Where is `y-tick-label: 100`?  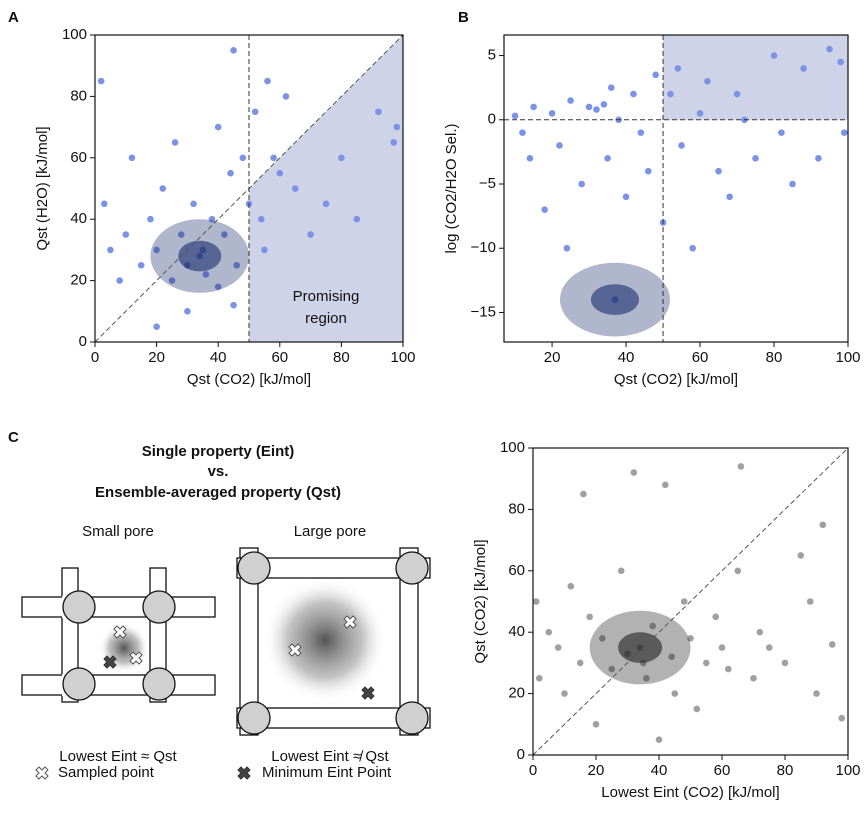 y-tick-label: 100 is located at coordinates (512, 447).